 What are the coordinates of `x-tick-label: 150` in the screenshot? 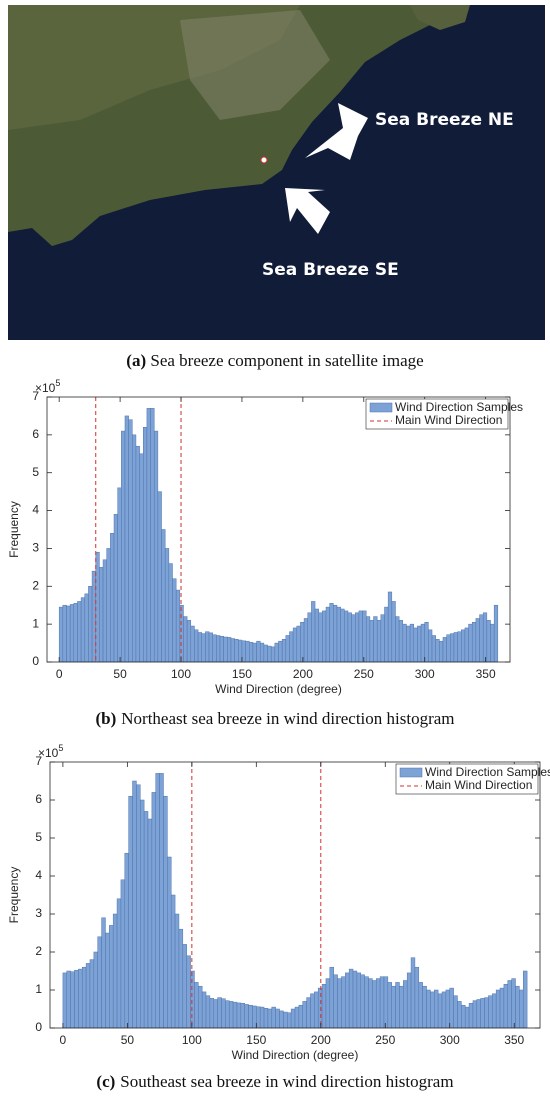 It's located at (256, 1040).